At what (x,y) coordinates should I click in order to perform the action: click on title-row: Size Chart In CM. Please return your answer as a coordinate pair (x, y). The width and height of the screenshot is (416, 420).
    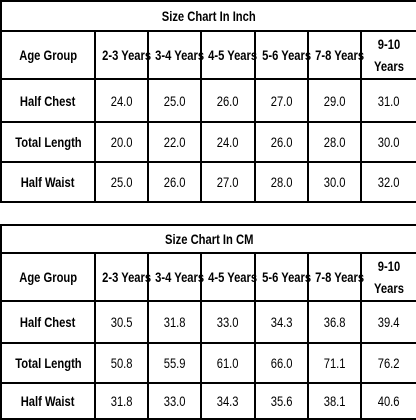
    Looking at the image, I should click on (208, 239).